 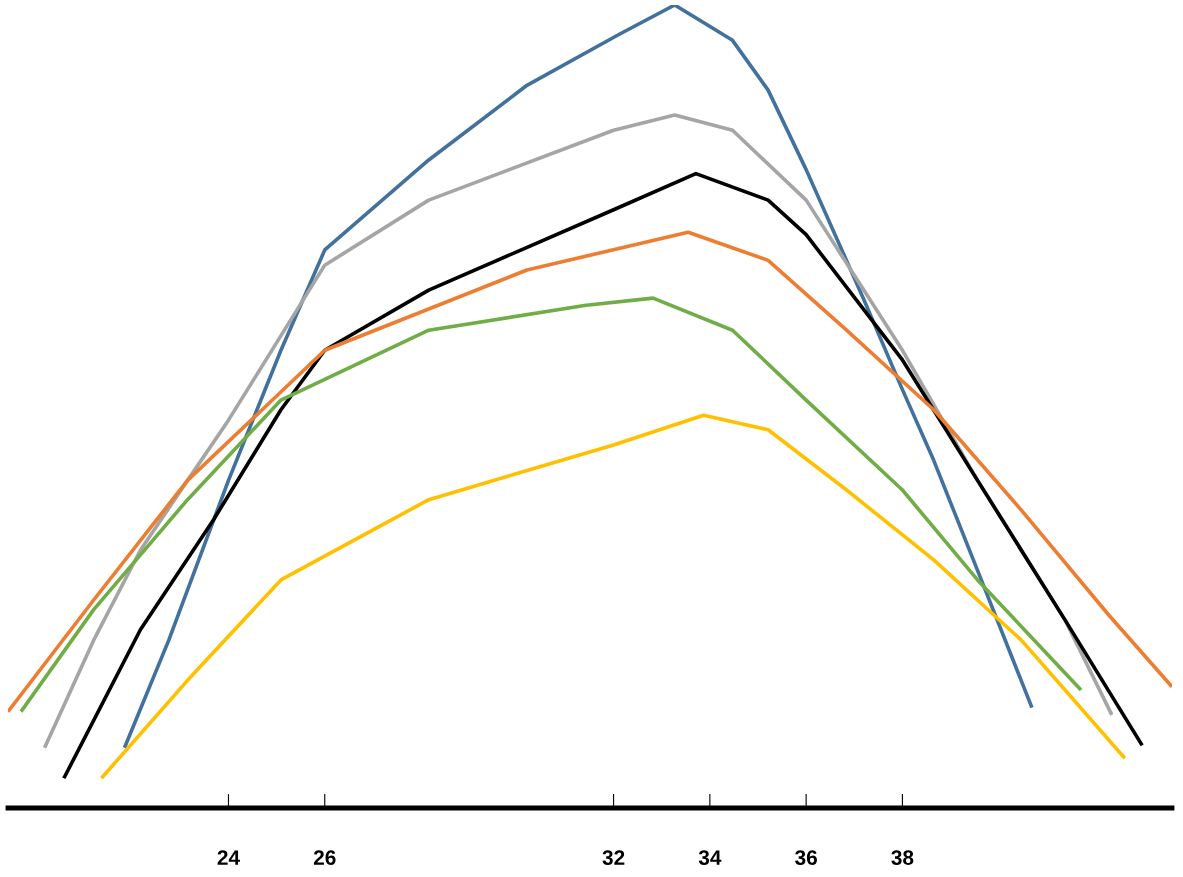 I want to click on x-tick-label: 38, so click(x=902, y=857).